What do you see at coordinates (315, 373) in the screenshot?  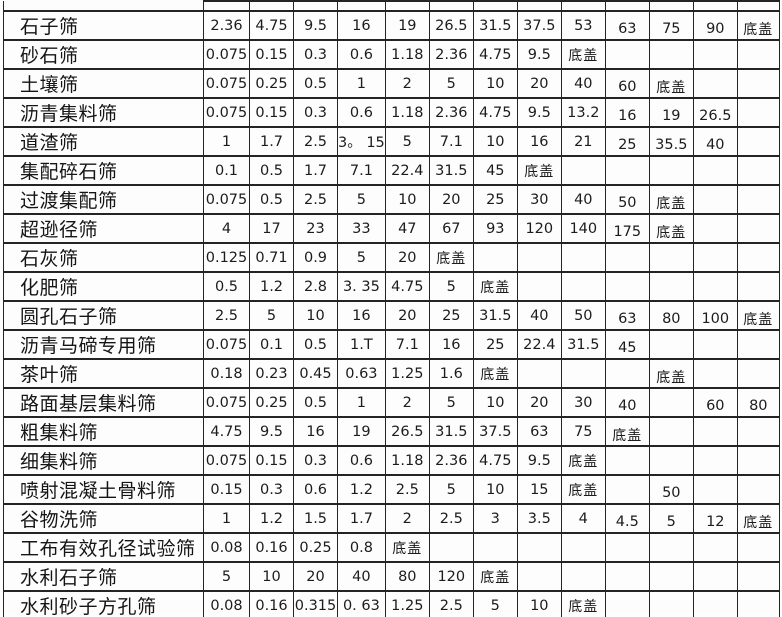 I see `sieve-size-cell: 0.45` at bounding box center [315, 373].